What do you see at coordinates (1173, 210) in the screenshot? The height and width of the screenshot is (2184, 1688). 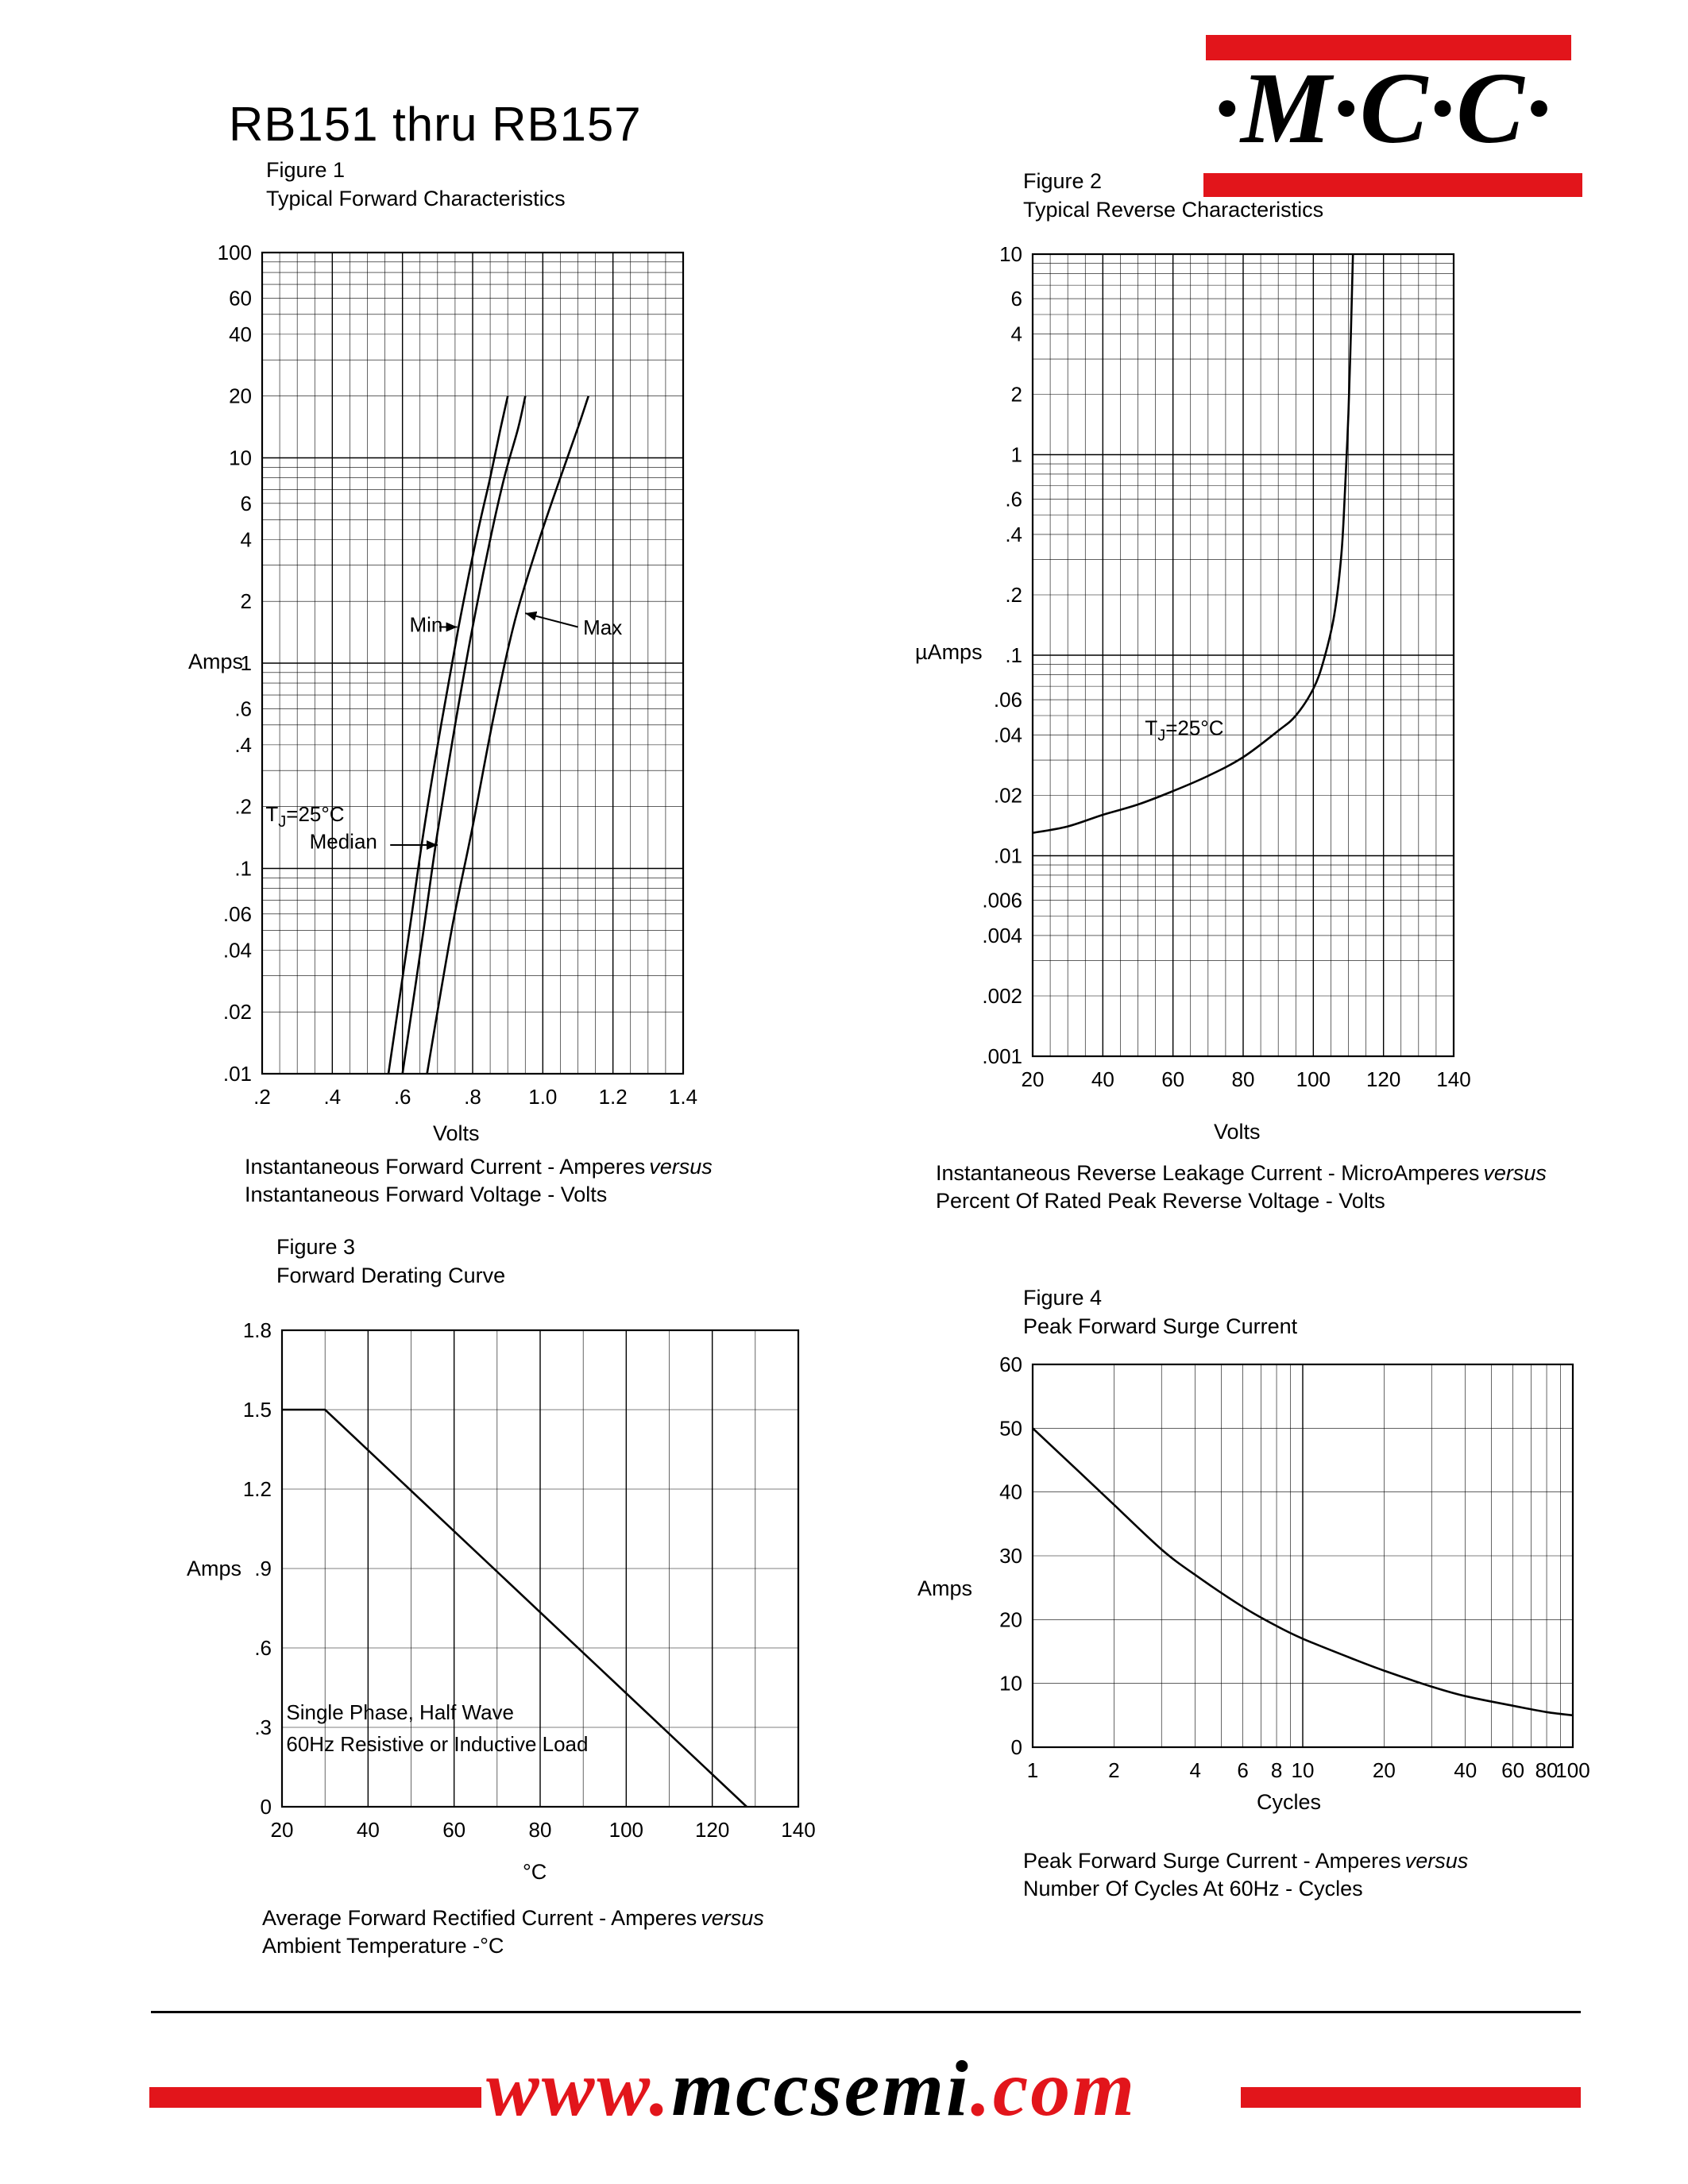 I see `figure2-title: Typical Reverse Characteristics` at bounding box center [1173, 210].